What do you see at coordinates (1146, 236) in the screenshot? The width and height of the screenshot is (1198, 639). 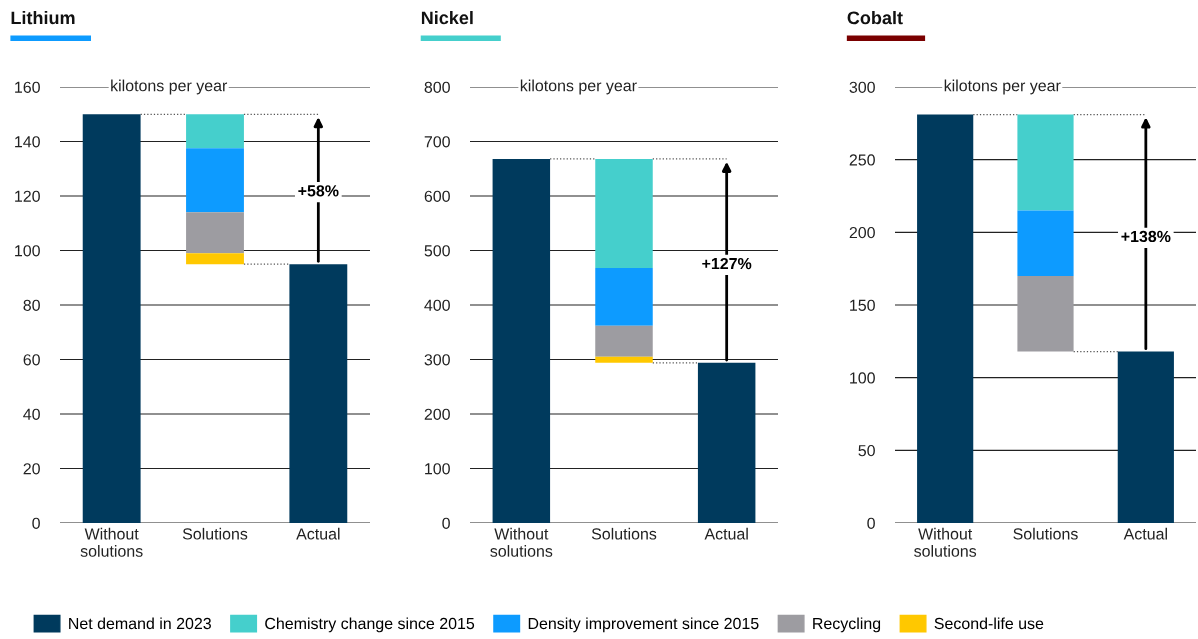 I see `annotation: +138%` at bounding box center [1146, 236].